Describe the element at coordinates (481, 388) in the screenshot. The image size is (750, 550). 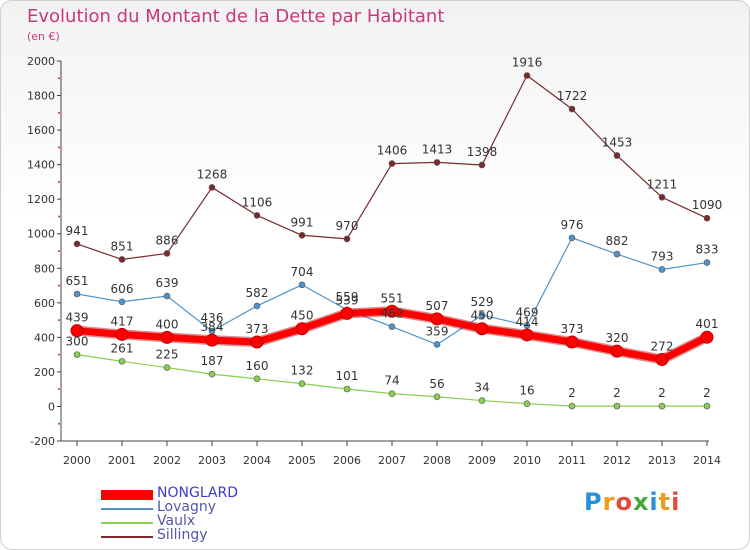
I see `data-label: 34` at that location.